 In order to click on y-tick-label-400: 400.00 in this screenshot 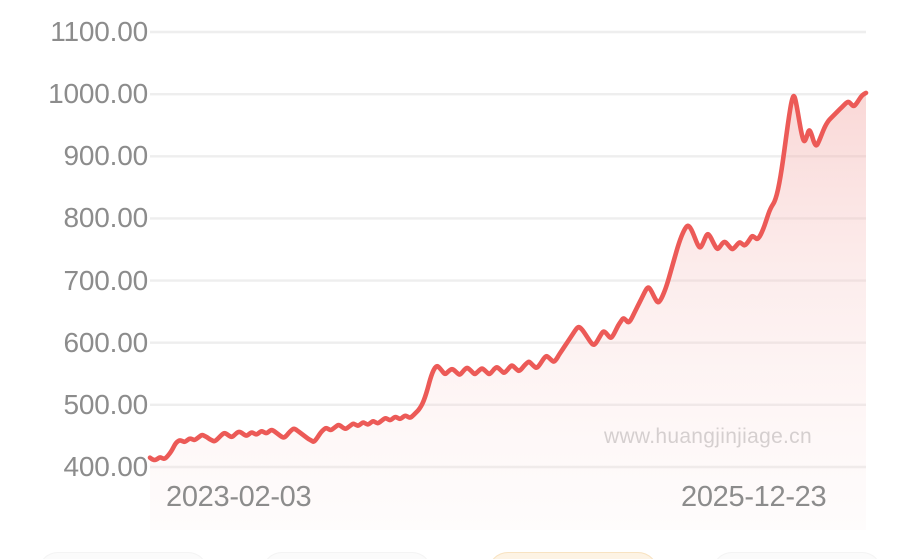, I will do `click(106, 466)`.